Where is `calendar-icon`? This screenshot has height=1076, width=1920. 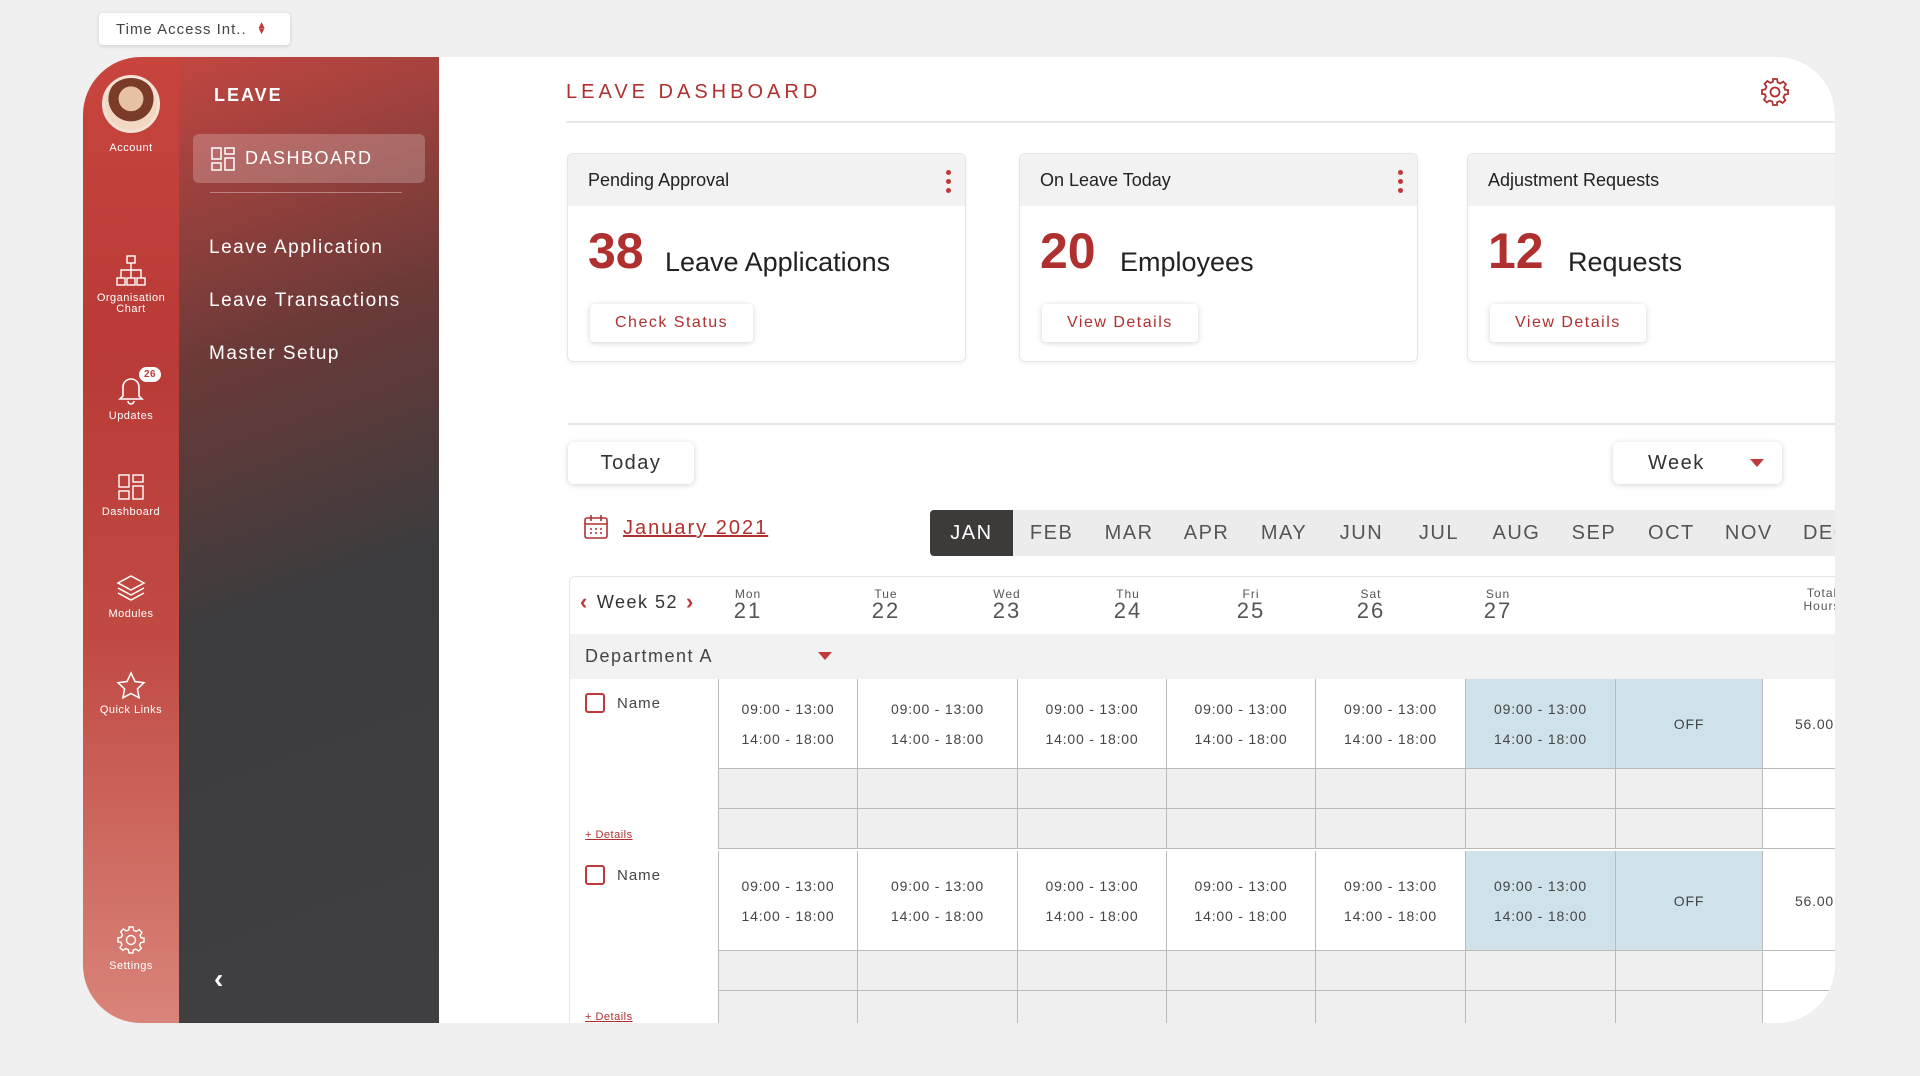 calendar-icon is located at coordinates (596, 527).